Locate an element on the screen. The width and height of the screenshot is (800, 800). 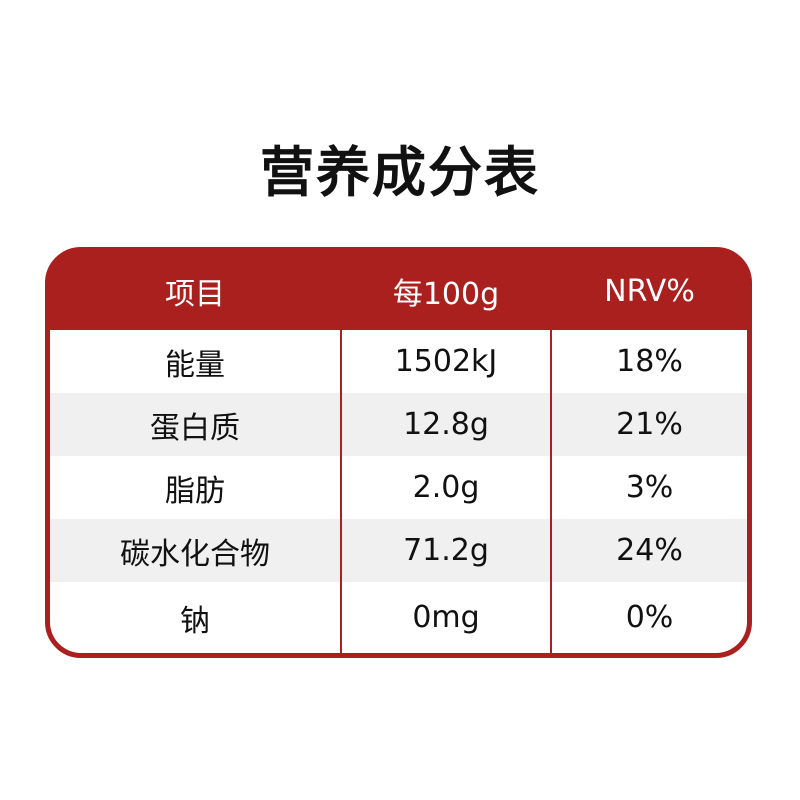
cell-nrv: 18% is located at coordinates (649, 361).